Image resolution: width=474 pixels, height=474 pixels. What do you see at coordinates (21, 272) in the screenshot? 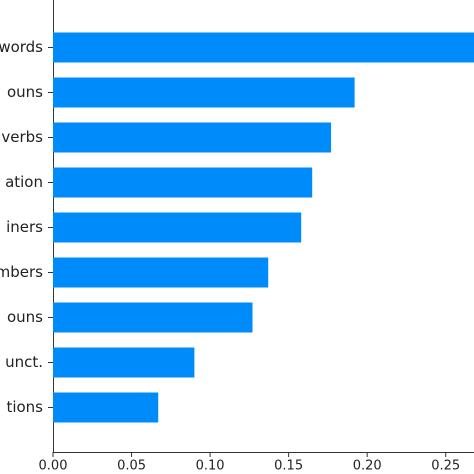
I see `y-tick-label: mbers` at bounding box center [21, 272].